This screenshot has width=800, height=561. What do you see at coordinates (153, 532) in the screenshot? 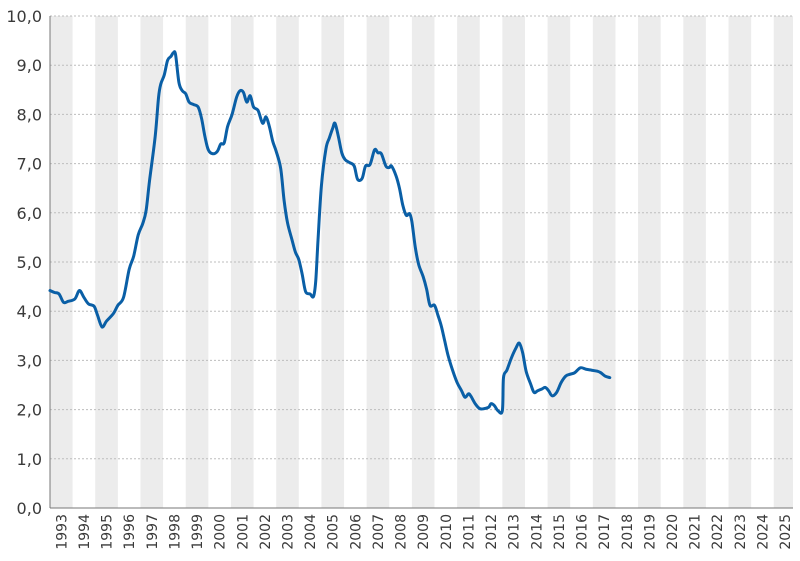
I see `x-tick-label: 1997` at bounding box center [153, 532].